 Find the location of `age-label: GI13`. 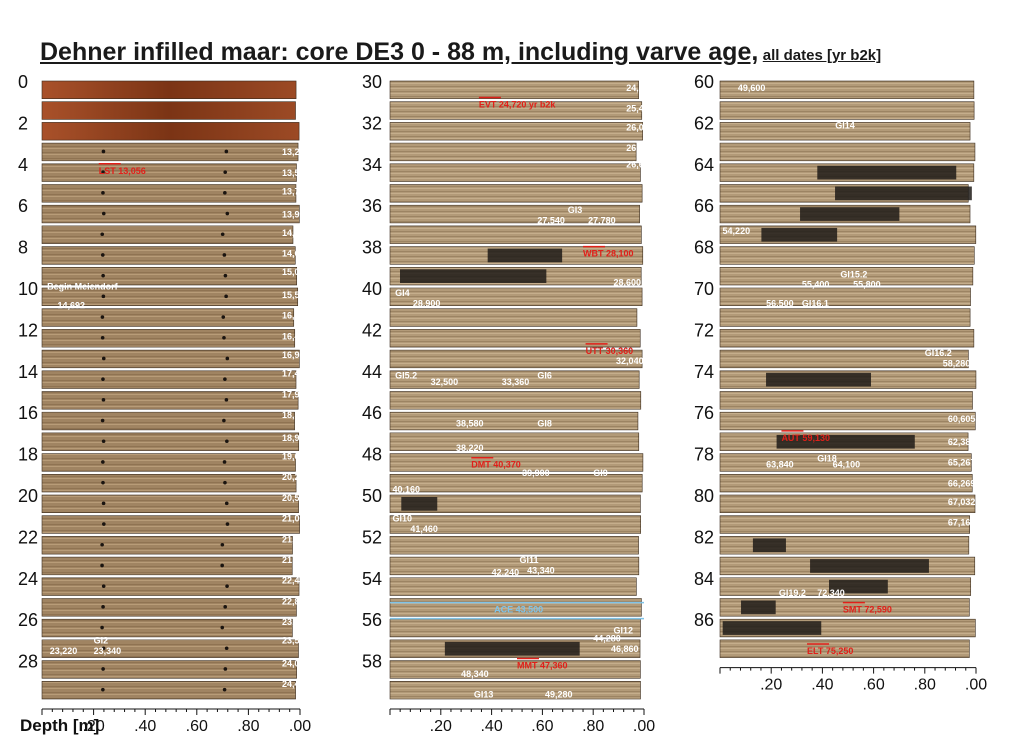

age-label: GI13 is located at coordinates (484, 695).